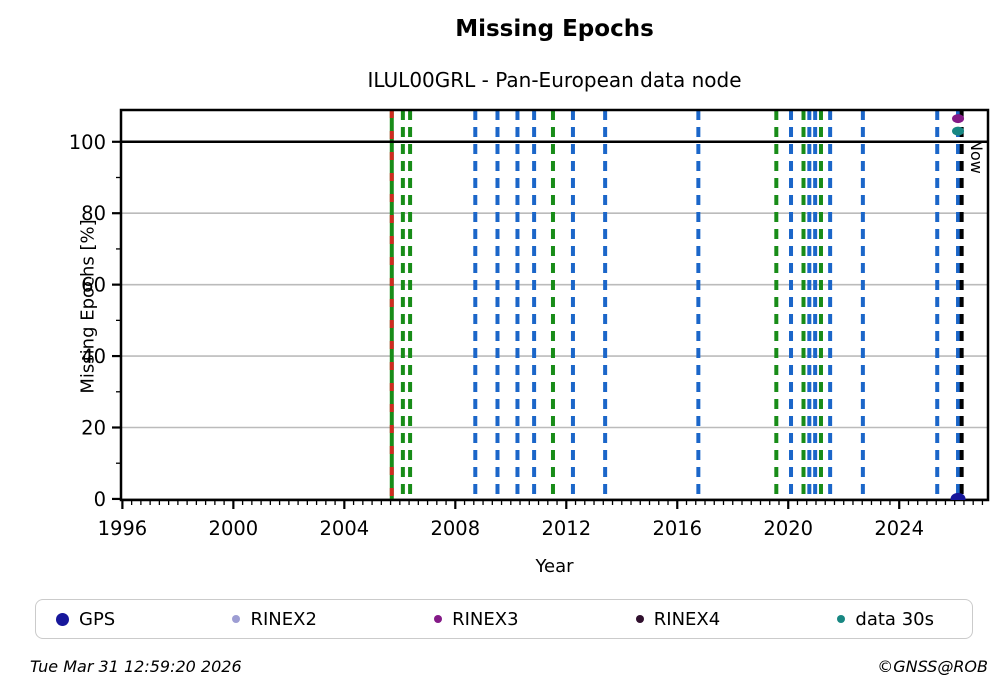 Image resolution: width=1008 pixels, height=699 pixels. I want to click on x-tick-label-2012: 2012, so click(566, 528).